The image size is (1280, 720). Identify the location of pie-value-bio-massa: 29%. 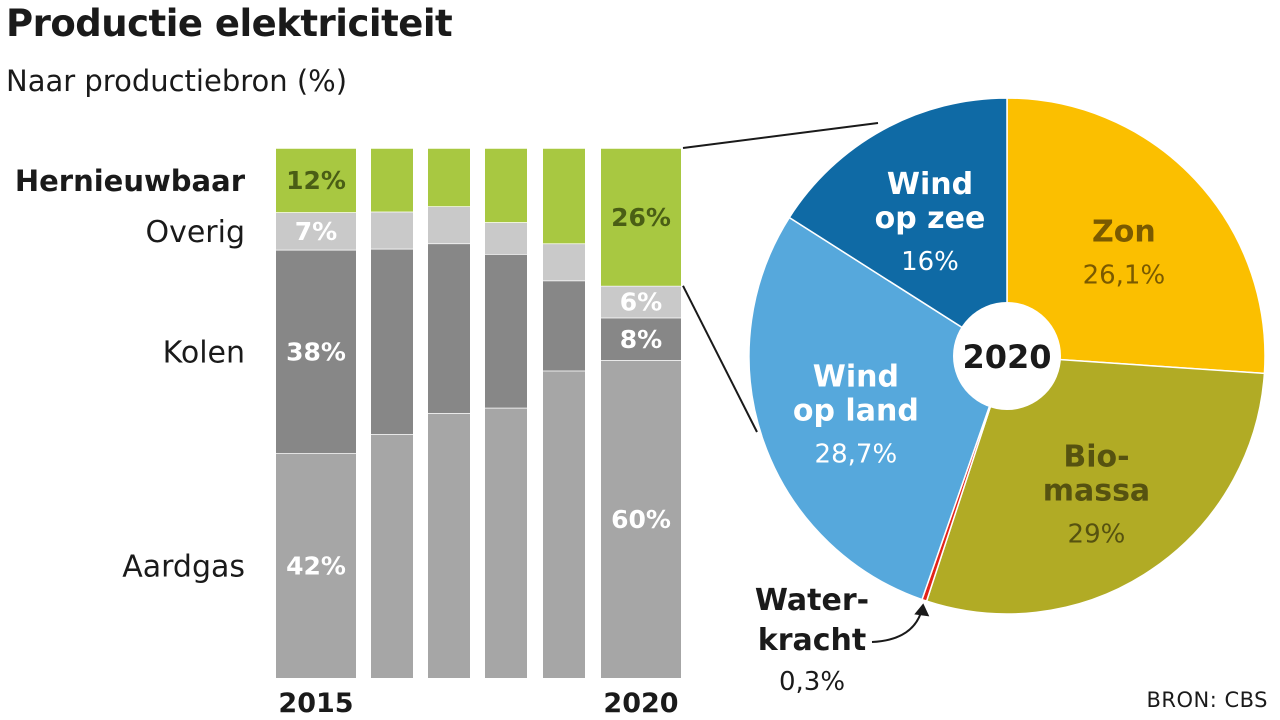
(1097, 535).